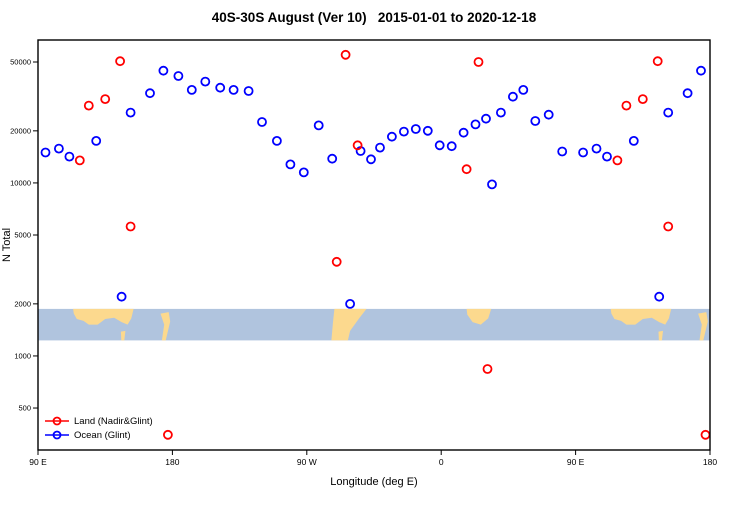  Describe the element at coordinates (703, 326) in the screenshot. I see `landmass-new-zealand-repeat` at that location.